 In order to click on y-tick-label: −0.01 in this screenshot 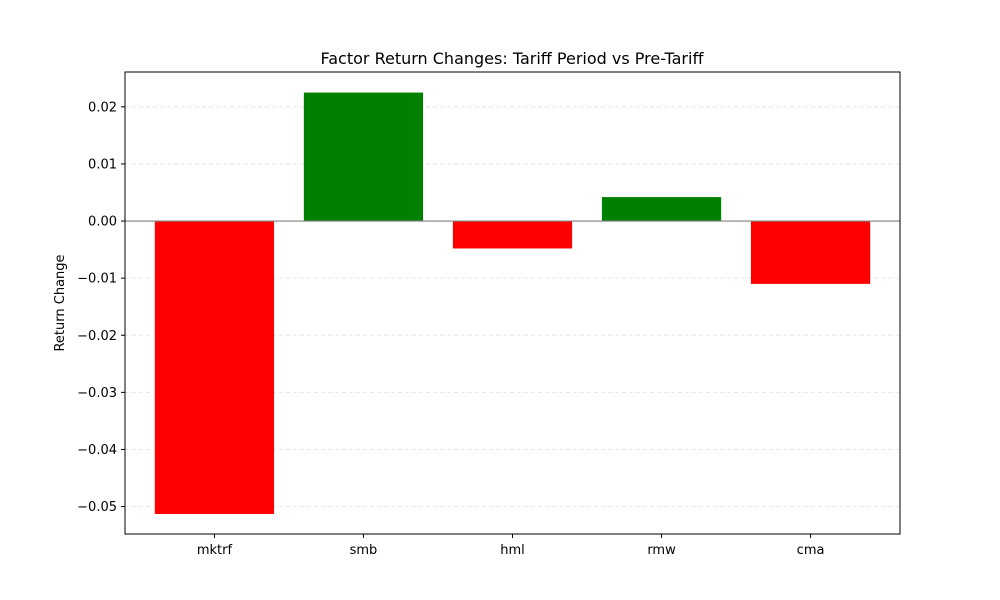, I will do `click(97, 279)`.